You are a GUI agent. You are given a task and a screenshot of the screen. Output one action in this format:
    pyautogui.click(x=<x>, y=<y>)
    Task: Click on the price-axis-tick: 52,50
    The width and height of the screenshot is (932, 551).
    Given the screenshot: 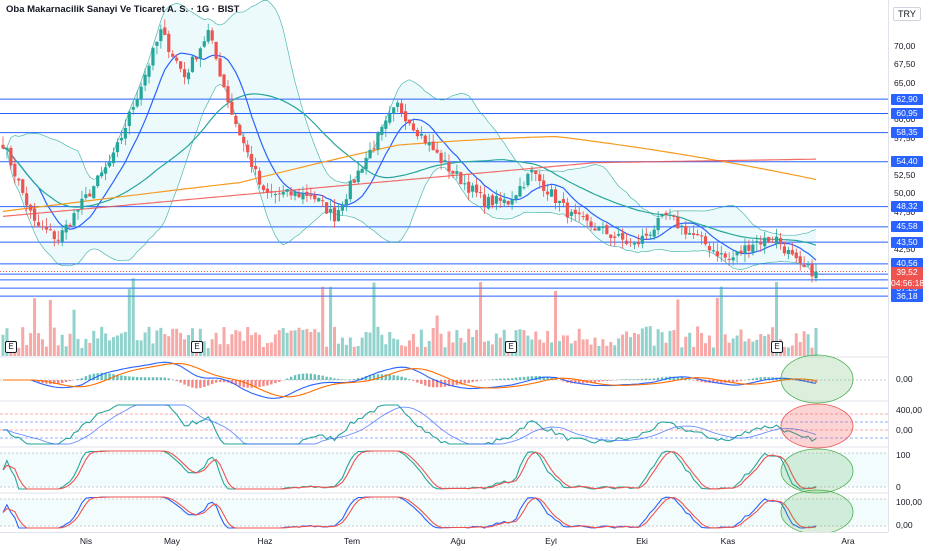 What is the action you would take?
    pyautogui.click(x=904, y=175)
    